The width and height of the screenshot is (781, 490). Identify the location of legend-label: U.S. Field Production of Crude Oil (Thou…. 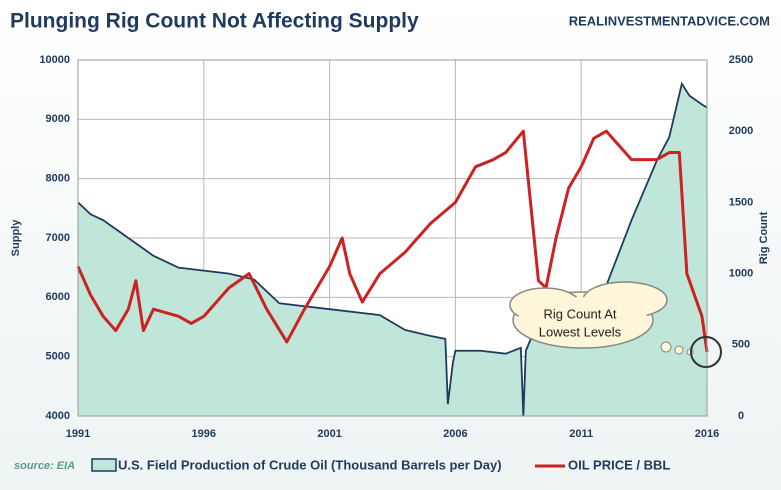
(310, 464).